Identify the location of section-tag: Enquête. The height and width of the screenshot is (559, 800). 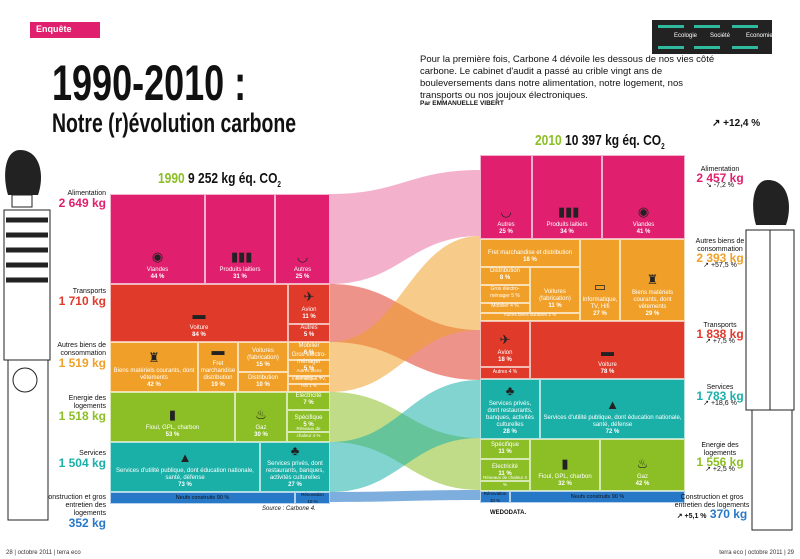
(65, 30).